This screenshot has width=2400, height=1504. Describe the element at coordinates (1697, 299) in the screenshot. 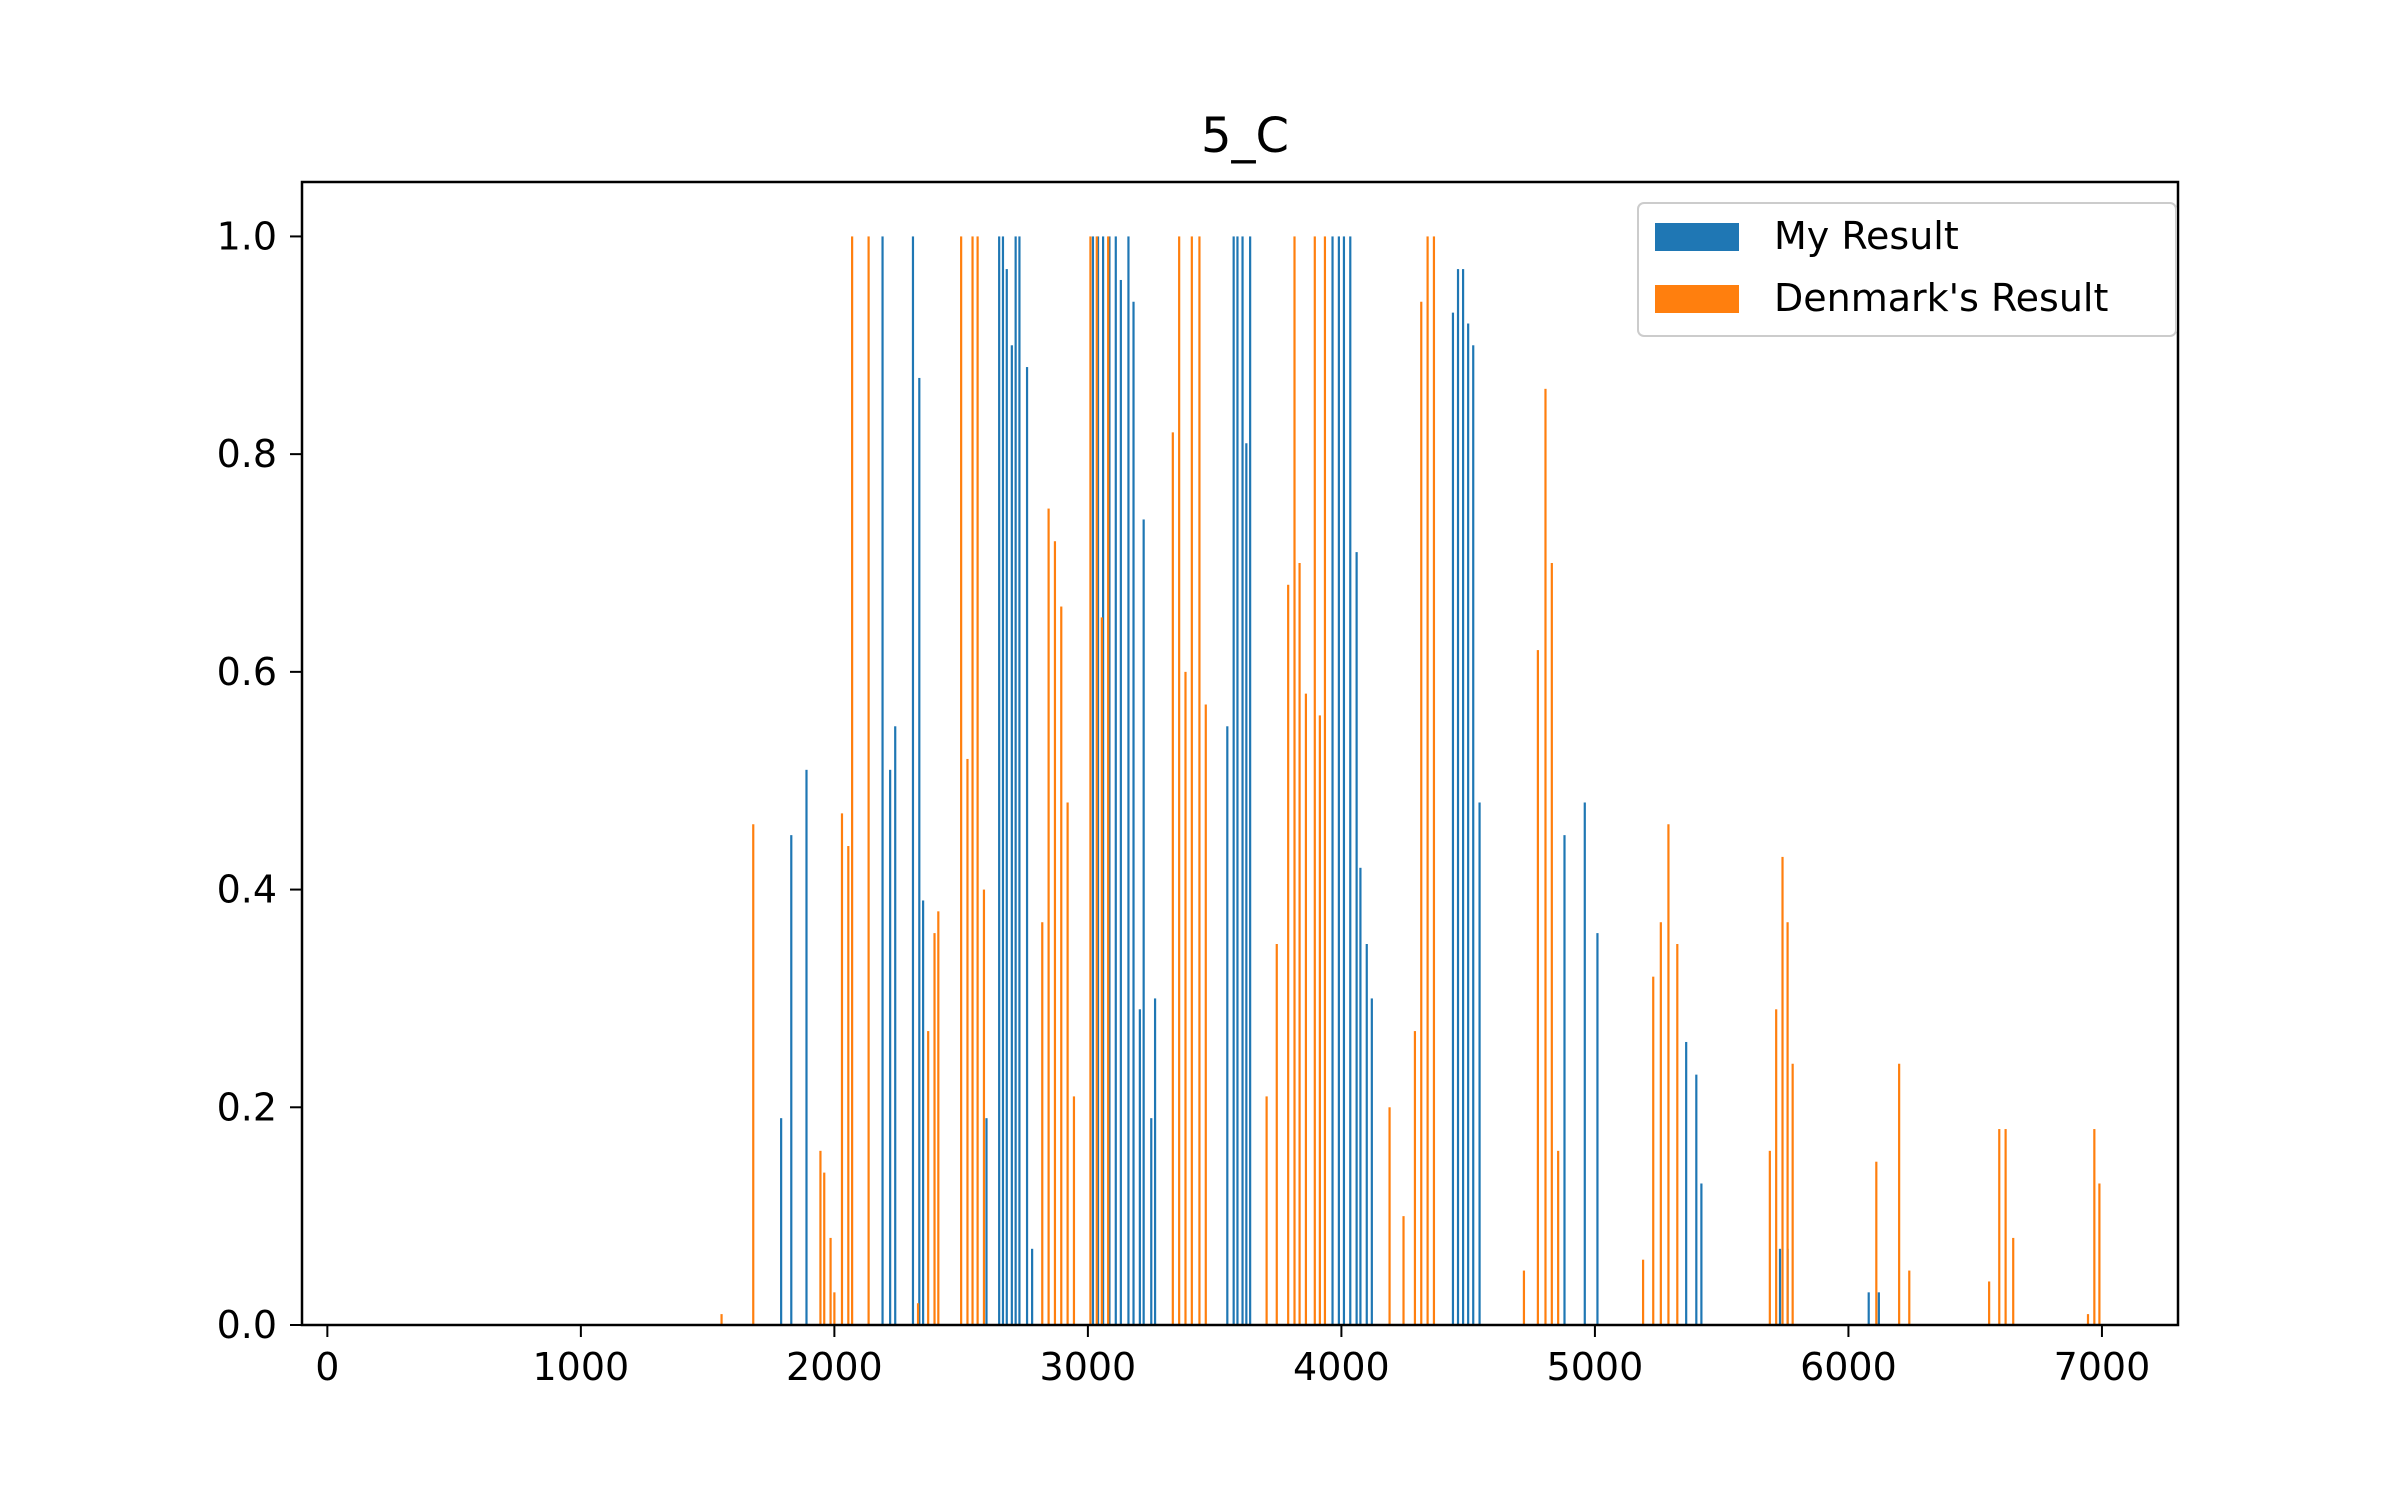

I see `legend-swatch-denmarks-result` at that location.